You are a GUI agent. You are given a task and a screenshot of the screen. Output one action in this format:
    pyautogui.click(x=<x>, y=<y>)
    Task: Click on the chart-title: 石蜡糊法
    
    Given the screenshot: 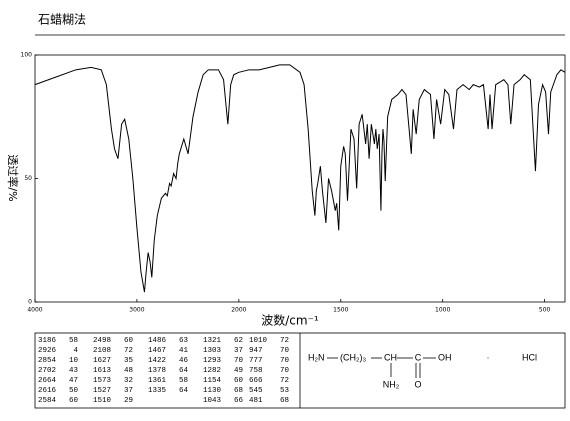 What is the action you would take?
    pyautogui.click(x=62, y=19)
    